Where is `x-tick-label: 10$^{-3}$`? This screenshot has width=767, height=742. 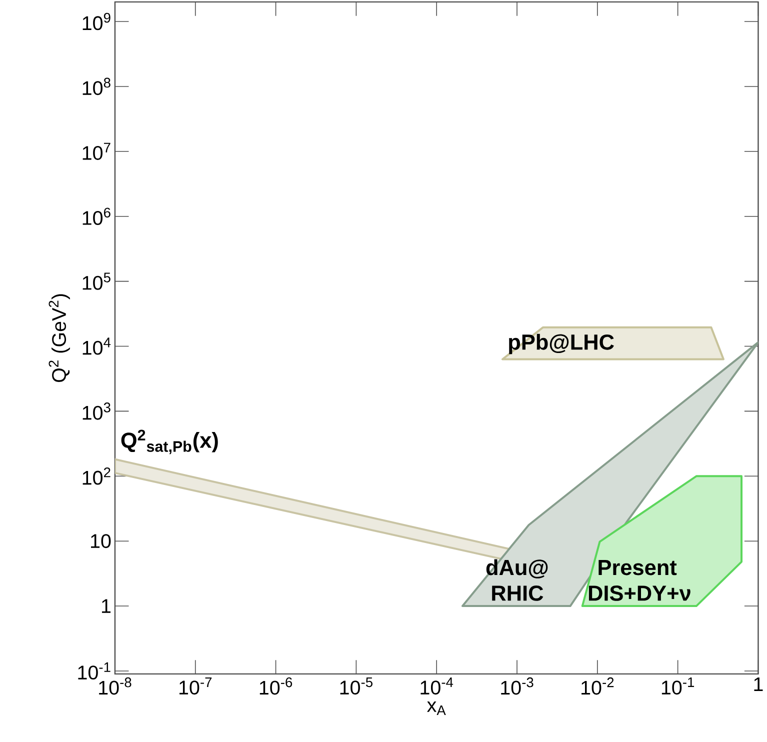 x-tick-label: 10$^{-3}$ is located at coordinates (517, 686).